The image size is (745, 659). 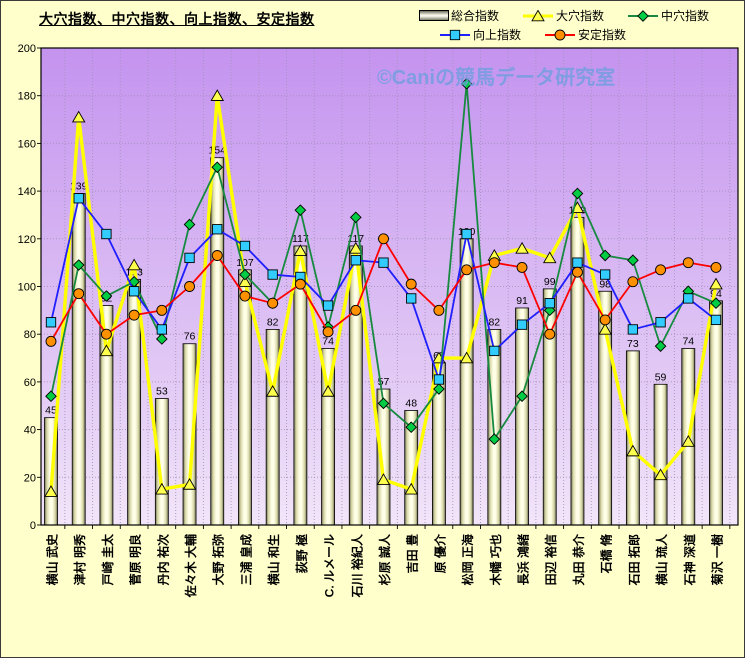 I want to click on x-axis-ticks, so click(x=397, y=527).